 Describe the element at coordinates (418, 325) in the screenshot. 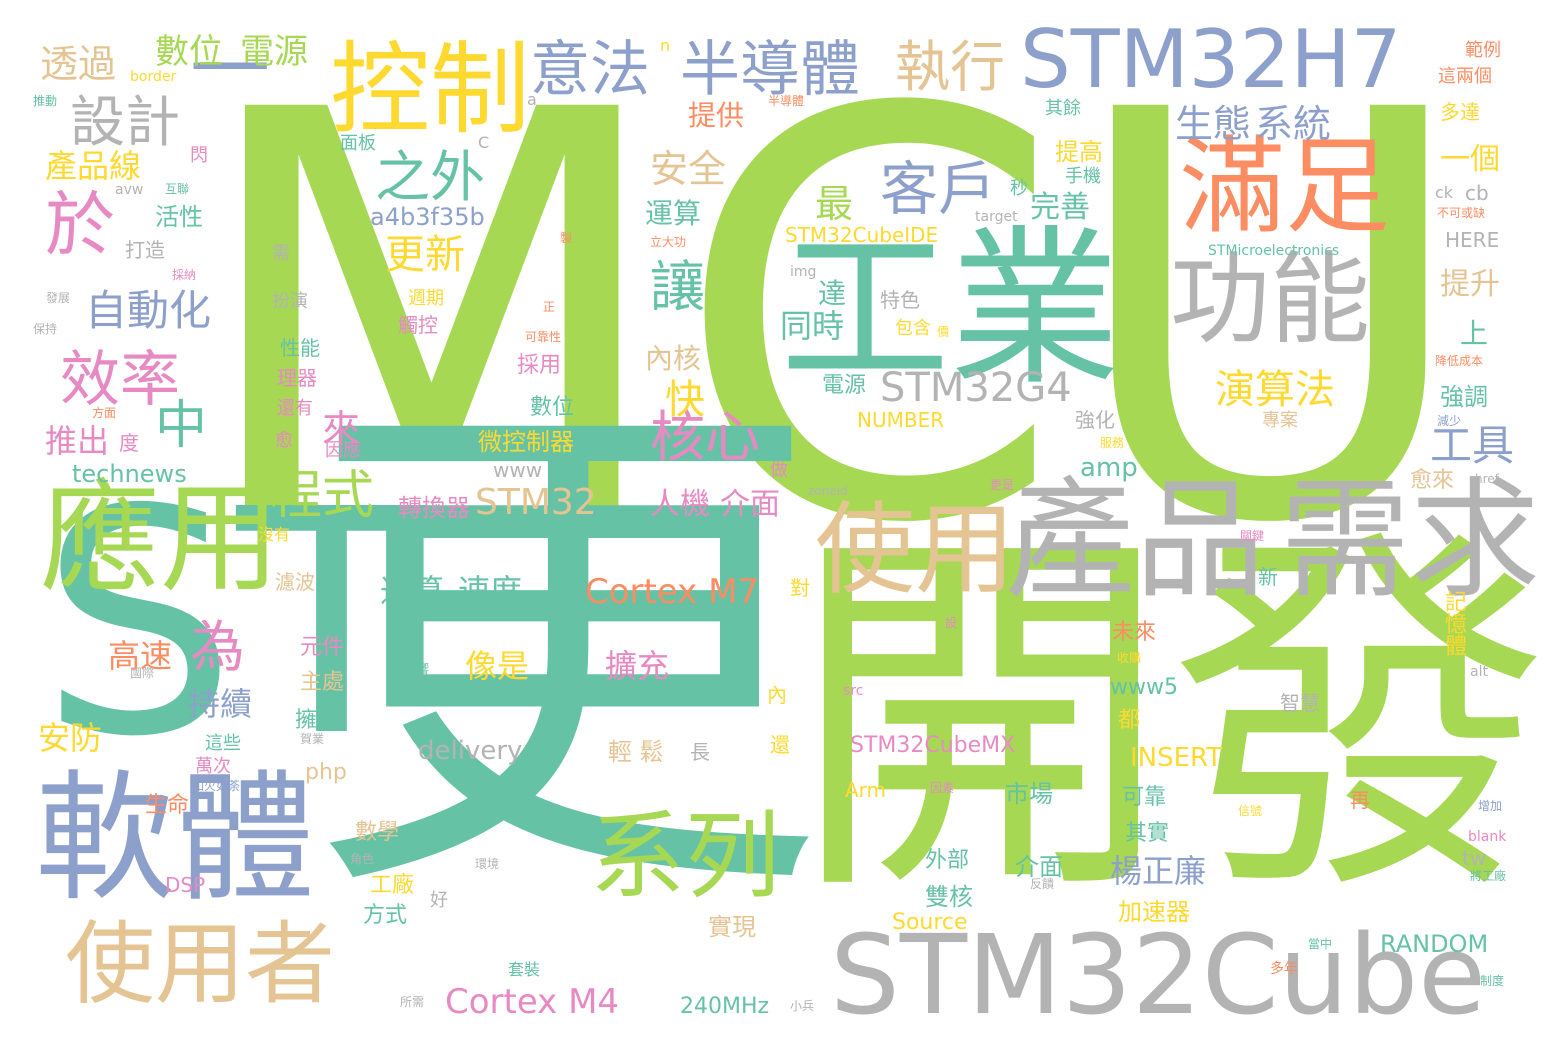

I see `cloud-word: 觸控` at that location.